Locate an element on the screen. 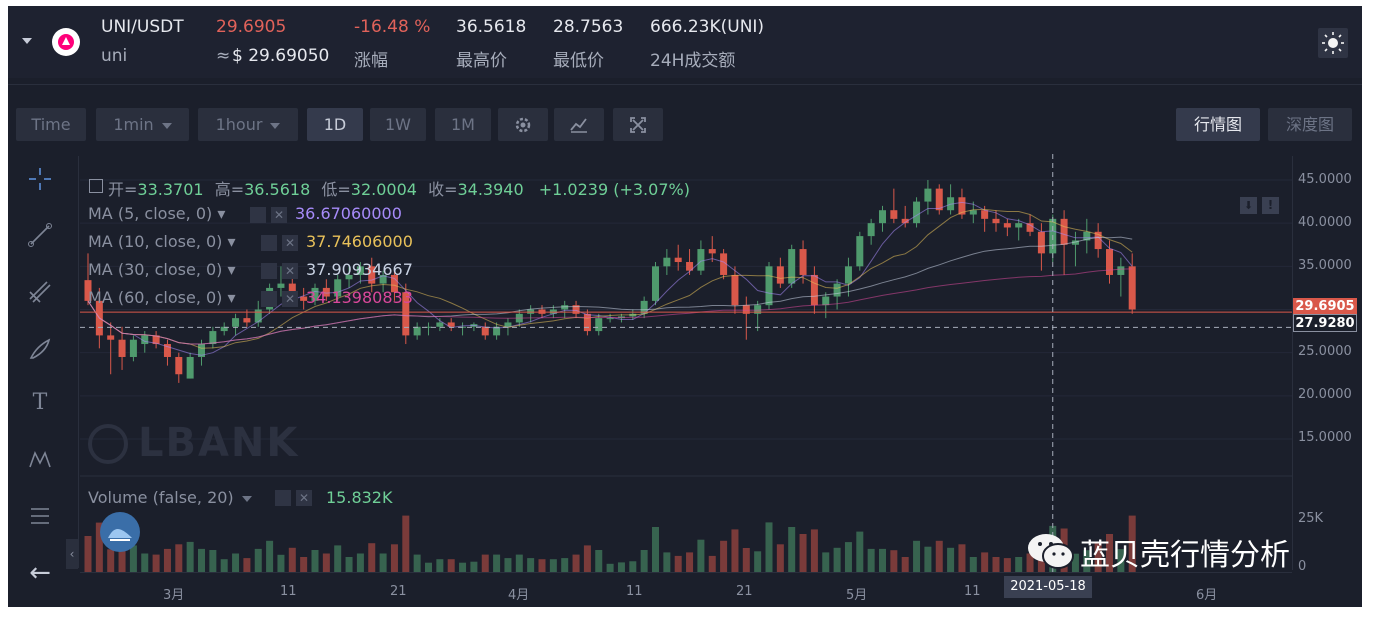  crosshair-icon is located at coordinates (40, 182).